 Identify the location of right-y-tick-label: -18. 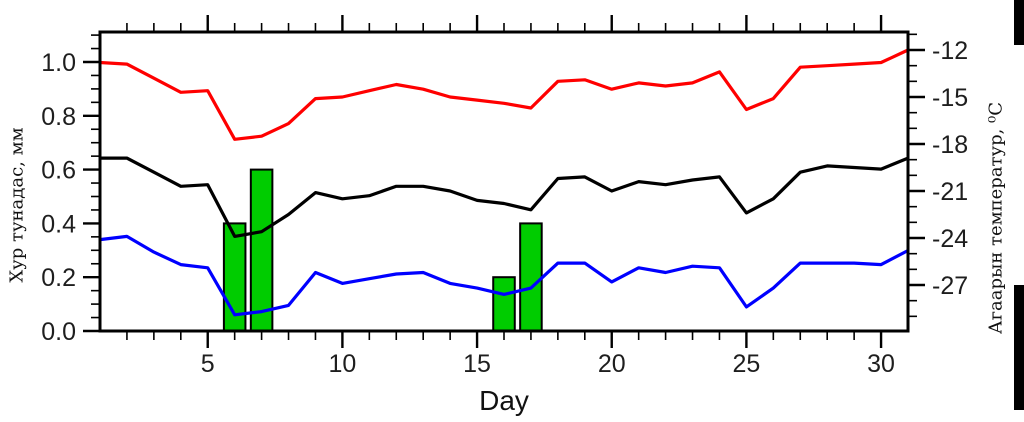
(950, 145).